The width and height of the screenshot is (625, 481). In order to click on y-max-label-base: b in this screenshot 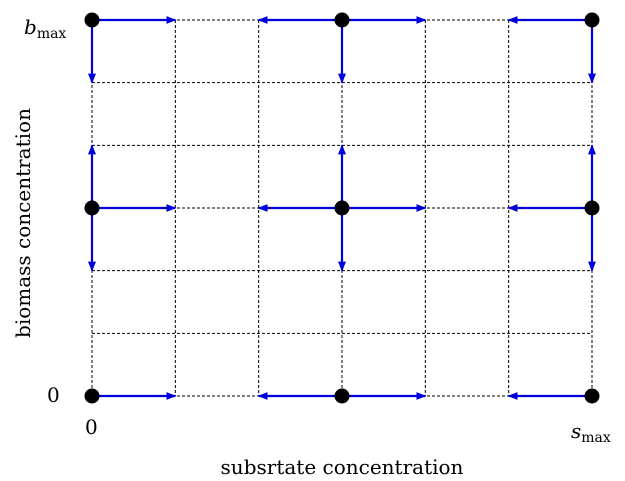, I will do `click(30, 27)`.